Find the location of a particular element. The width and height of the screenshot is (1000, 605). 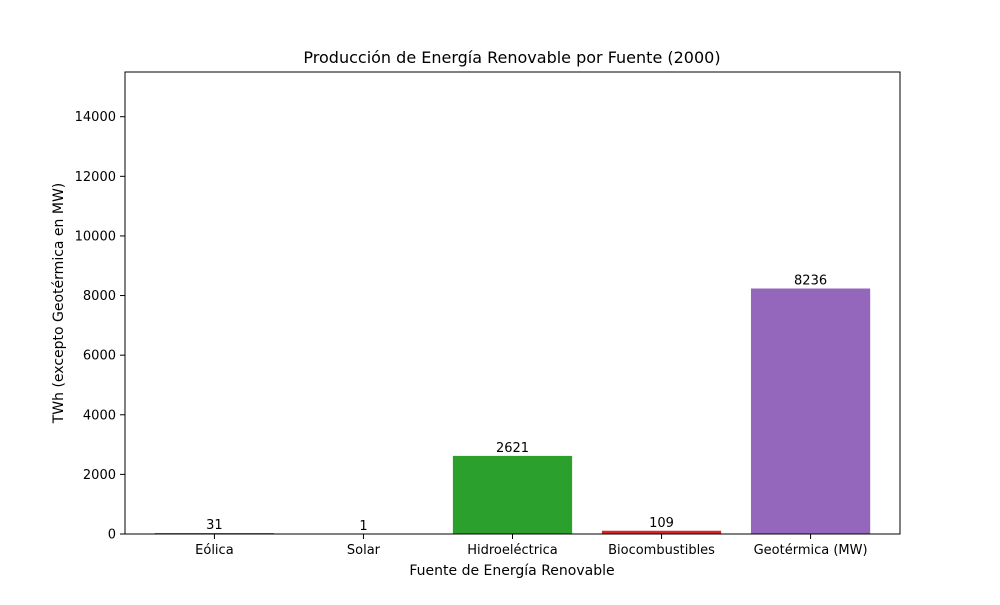

x-tick-label-2: Hidroeléctrica is located at coordinates (512, 550).